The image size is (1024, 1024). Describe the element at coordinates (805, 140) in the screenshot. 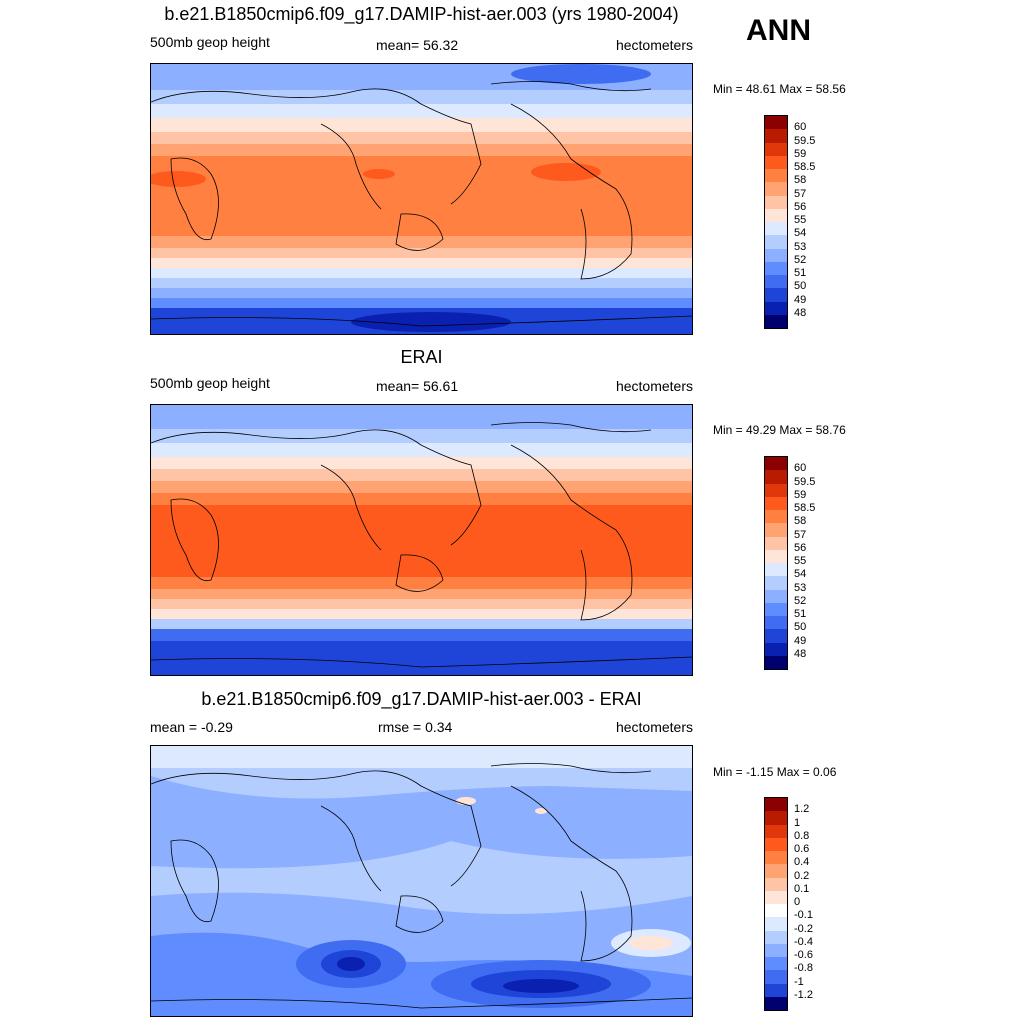

I see `colorbar-tick-label: 59.5` at that location.